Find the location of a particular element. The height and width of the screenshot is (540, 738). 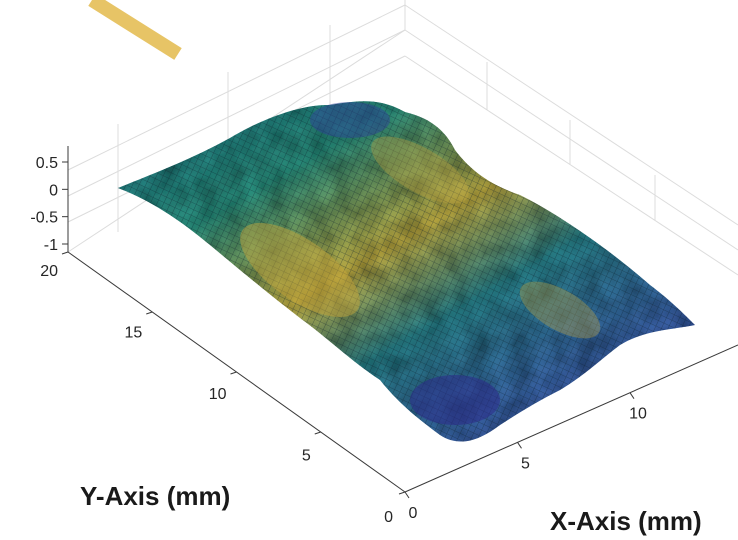

x-tick-label: 0 is located at coordinates (413, 513).